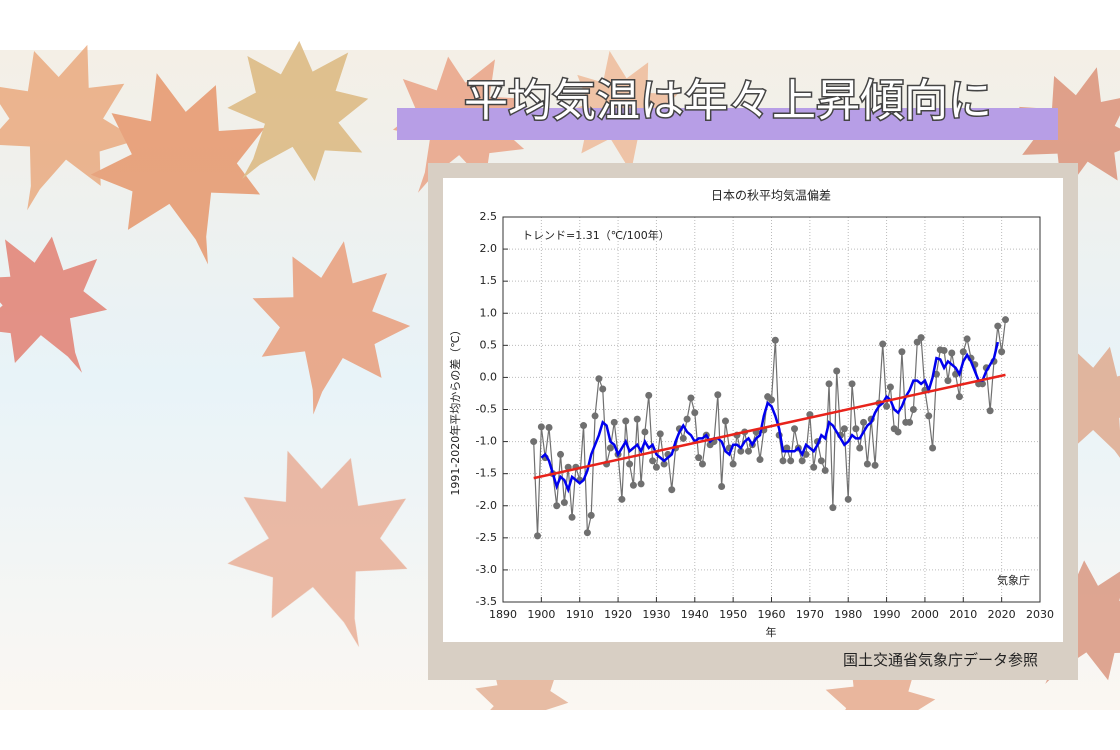 This screenshot has height=750, width=1120. Describe the element at coordinates (486, 505) in the screenshot. I see `y-tick-label: -2.0` at that location.